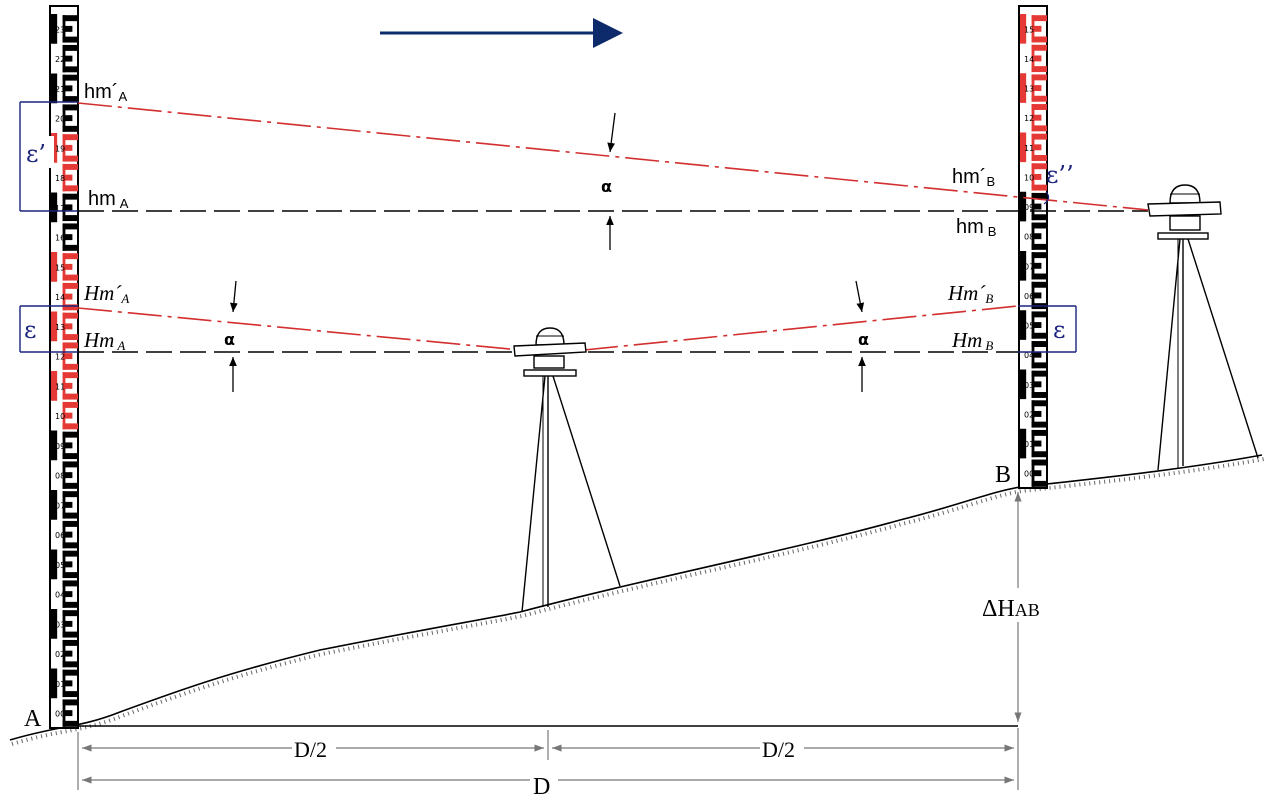 The image size is (1275, 794). I want to click on epsilon-bracket-upper, so click(48, 156).